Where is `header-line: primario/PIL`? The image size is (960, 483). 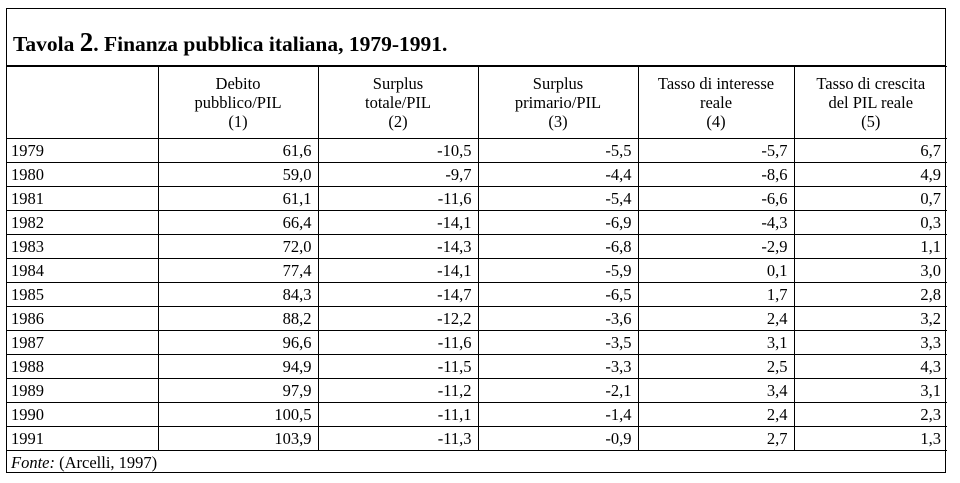 header-line: primario/PIL is located at coordinates (558, 102).